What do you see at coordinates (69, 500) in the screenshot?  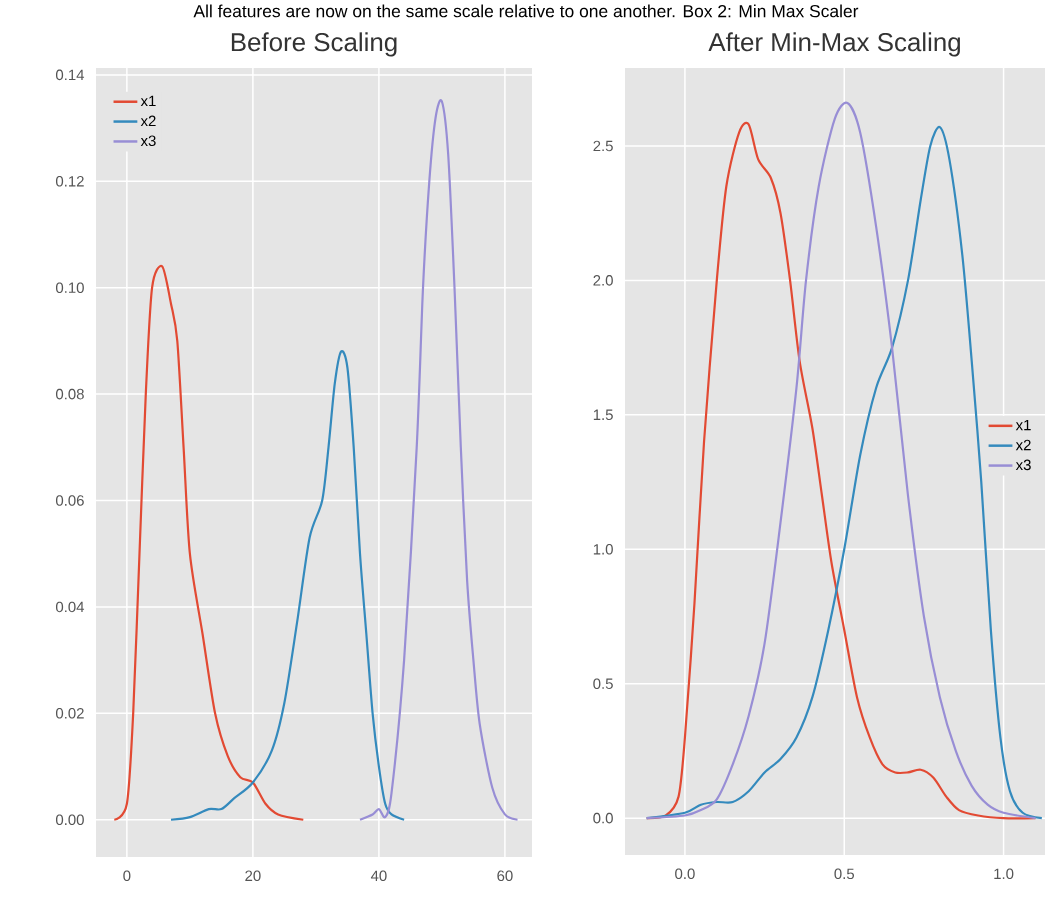 I see `y-tick-label: 0.06` at bounding box center [69, 500].